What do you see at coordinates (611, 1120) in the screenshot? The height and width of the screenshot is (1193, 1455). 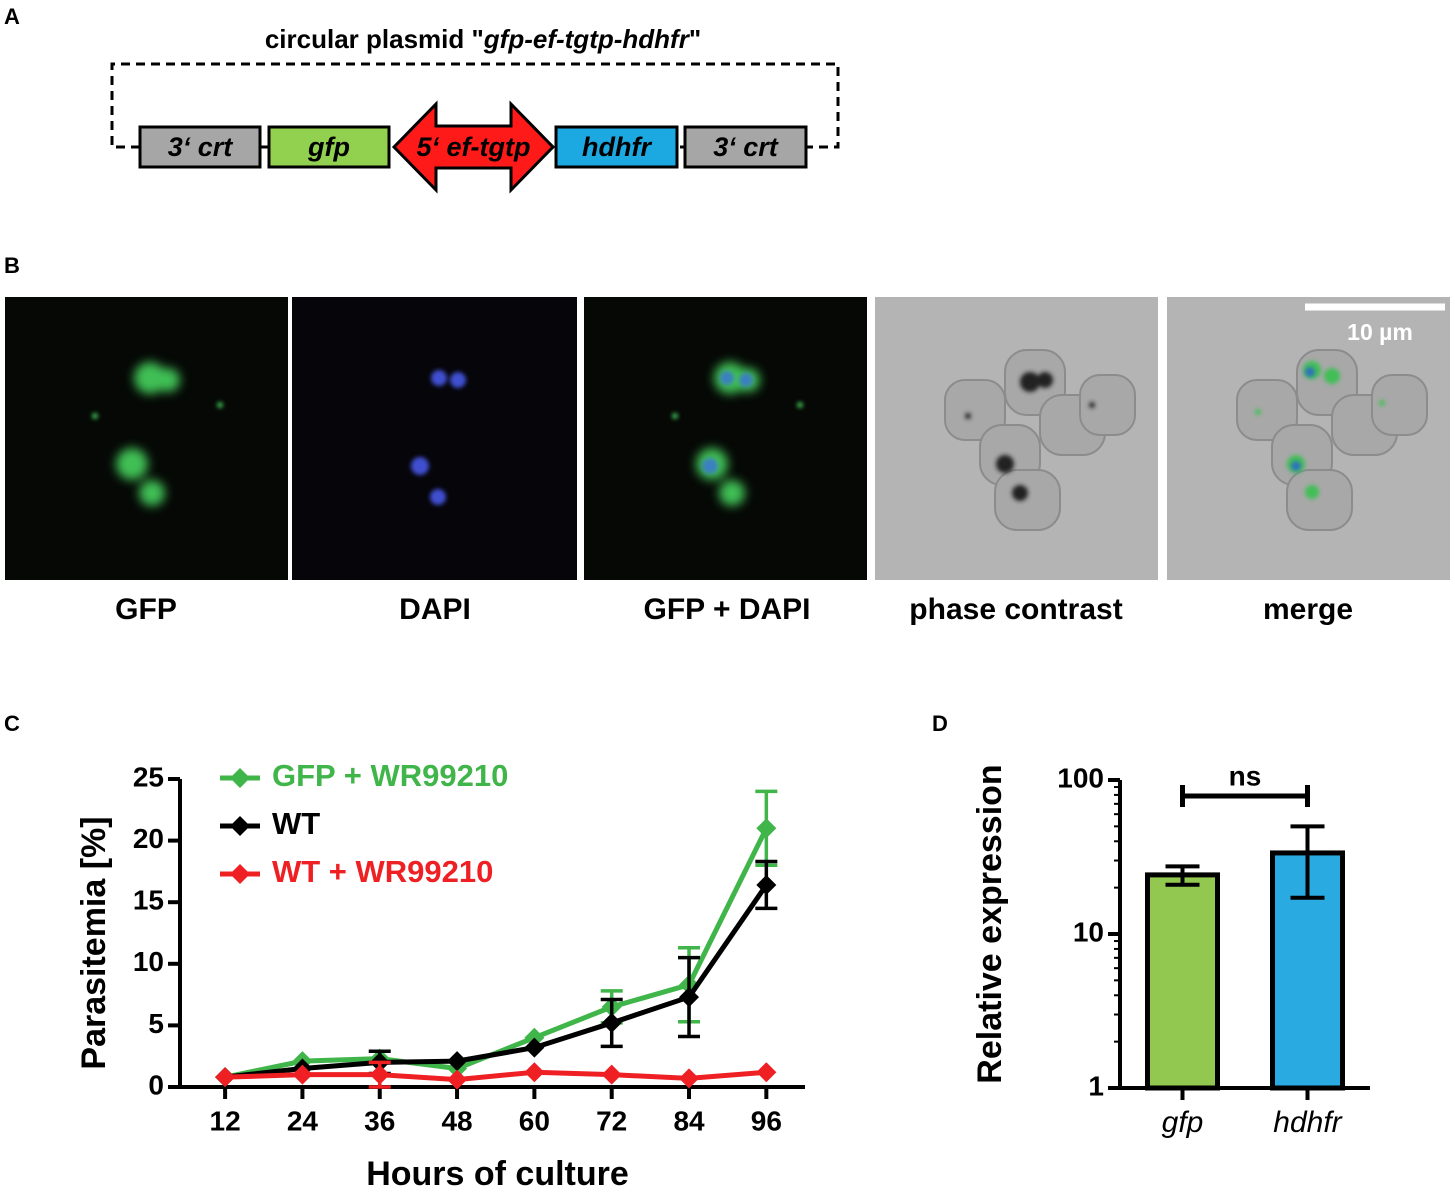 I see `x-tick-label: 72` at bounding box center [611, 1120].